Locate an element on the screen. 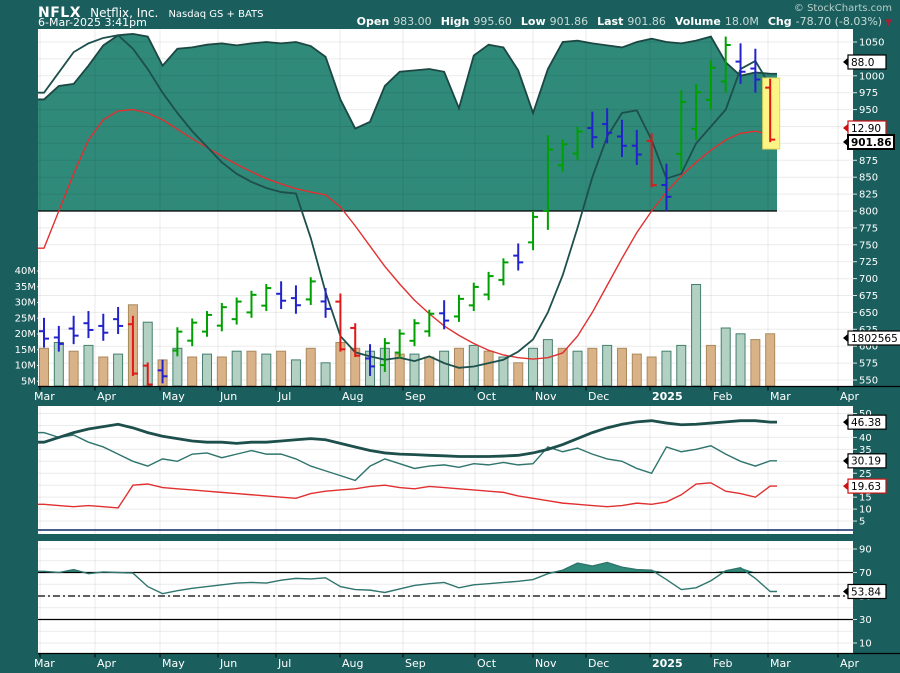 The image size is (900, 673). svg-text: 950 is located at coordinates (868, 110).